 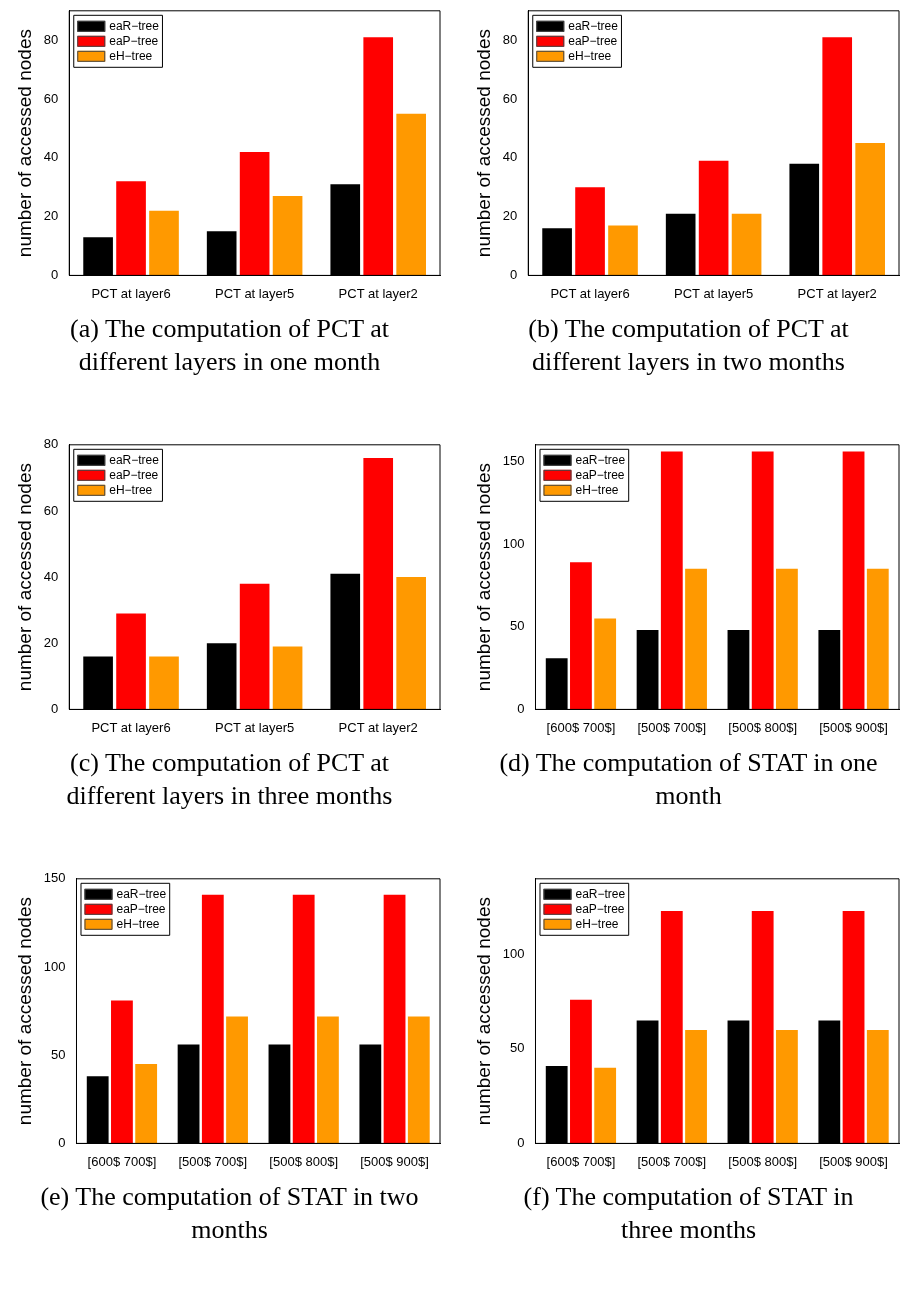 I want to click on text: (d) The computation of STAT in one month, so click(x=688, y=779).